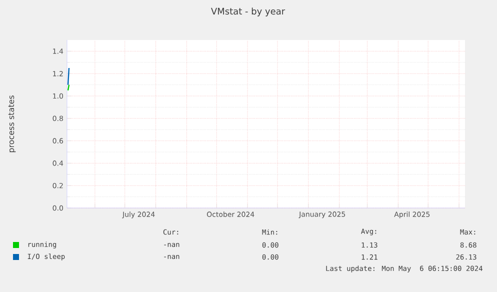 The width and height of the screenshot is (497, 292). What do you see at coordinates (248, 12) in the screenshot?
I see `chart-title: VMstat - by year` at bounding box center [248, 12].